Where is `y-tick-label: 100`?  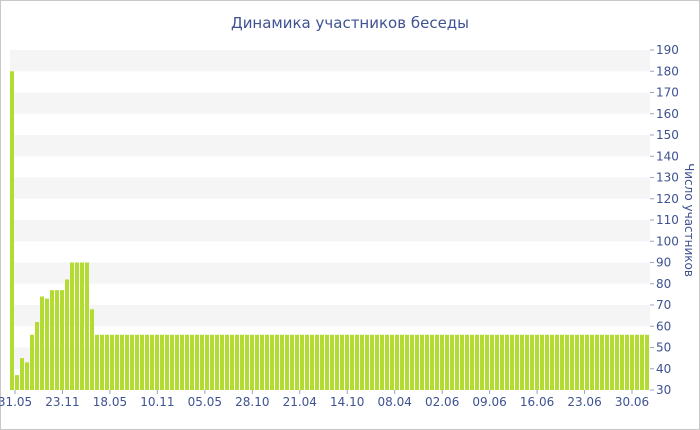 y-tick-label: 100 is located at coordinates (667, 241).